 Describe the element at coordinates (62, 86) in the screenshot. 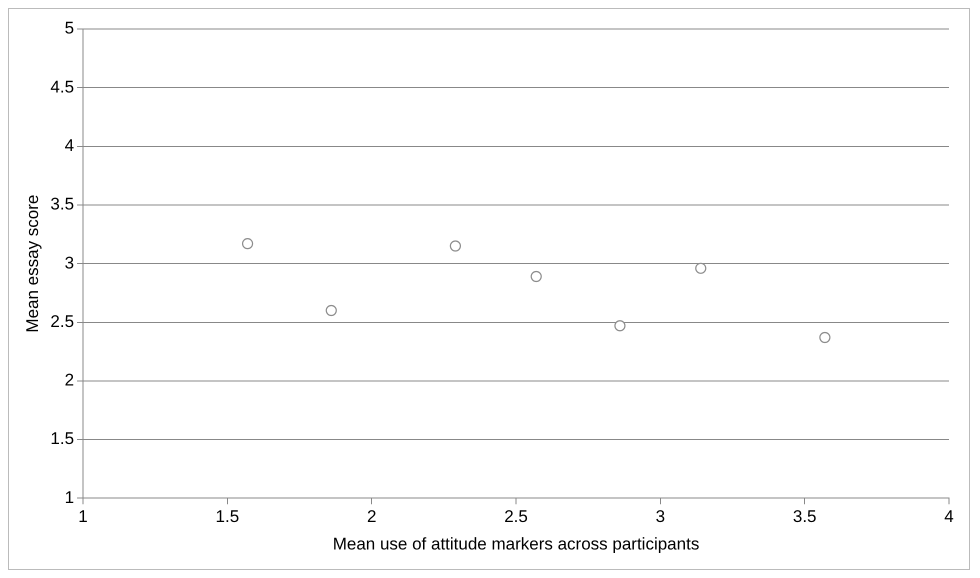

I see `y-tick-label: 4.5` at that location.